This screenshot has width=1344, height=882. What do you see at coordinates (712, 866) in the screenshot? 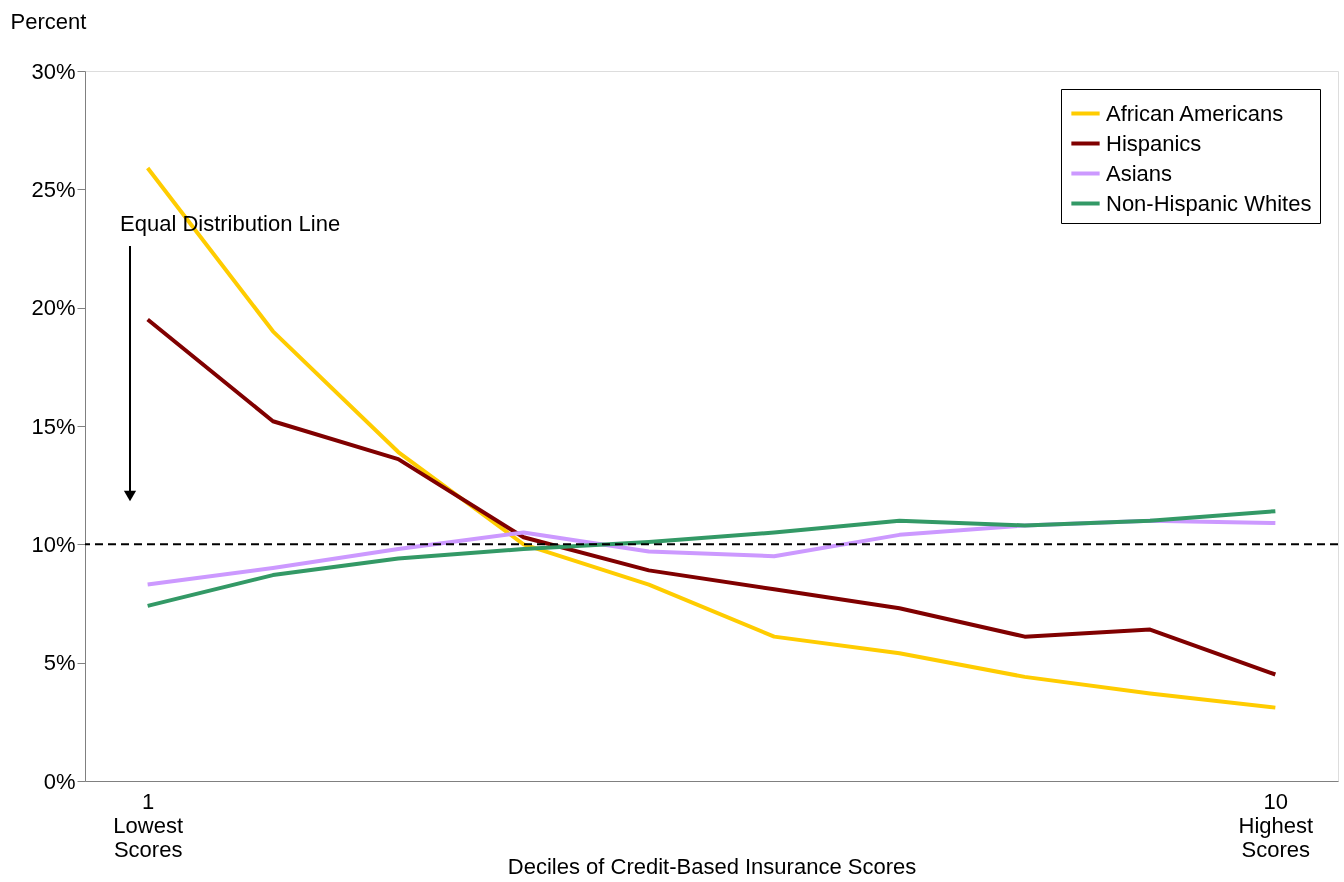
I see `x-axis-title: Deciles of Credit-Based Insurance Scores` at bounding box center [712, 866].